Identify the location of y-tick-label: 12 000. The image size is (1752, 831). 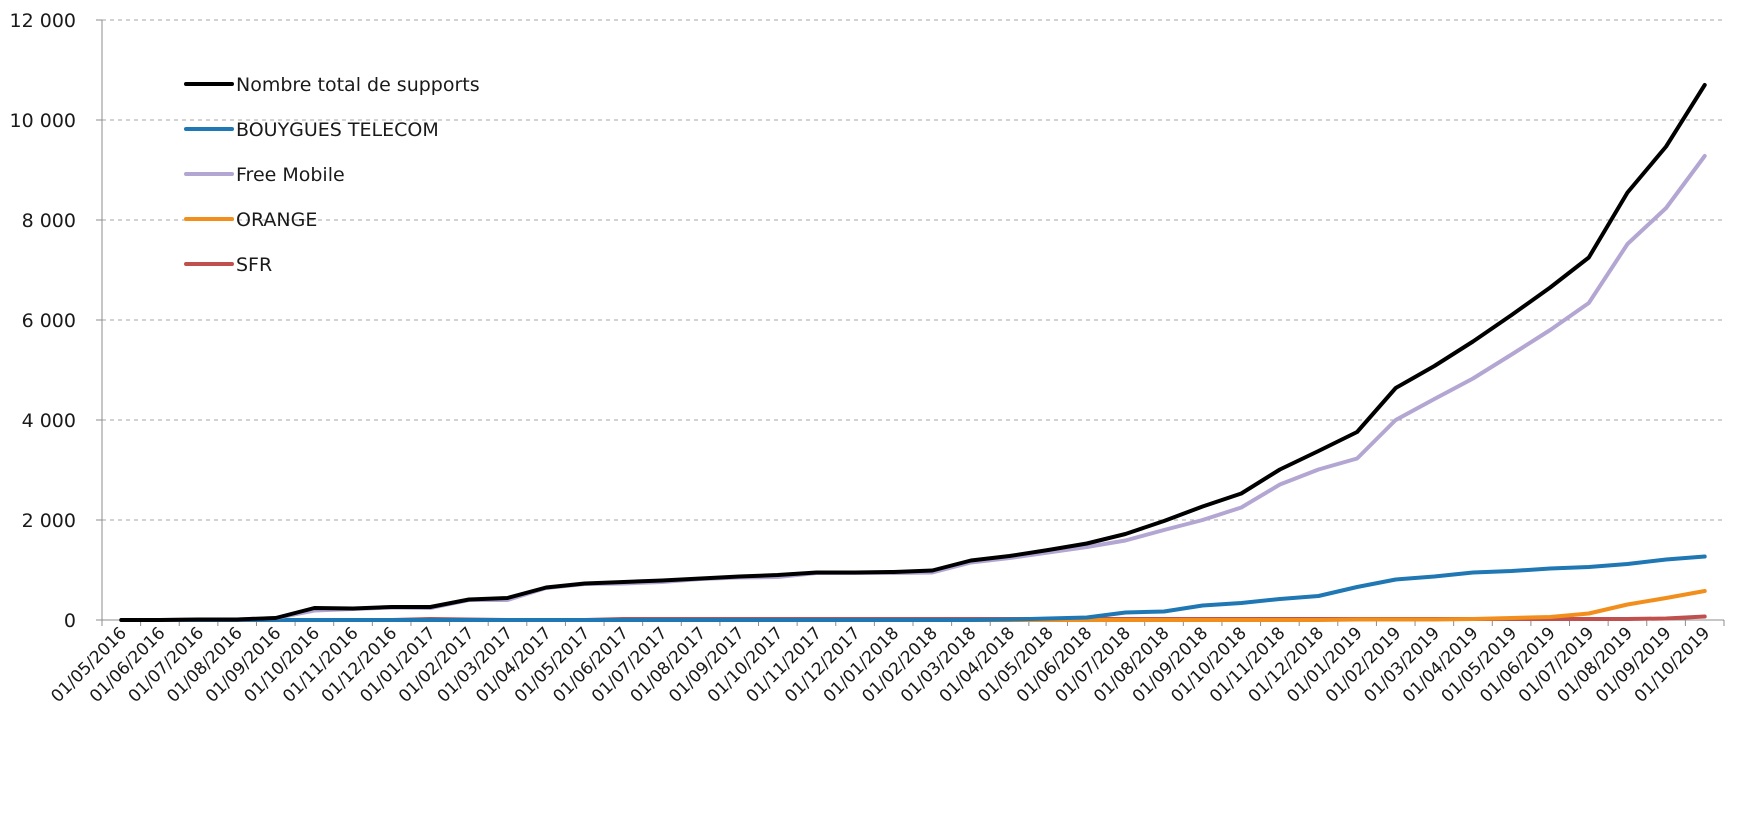
(43, 21).